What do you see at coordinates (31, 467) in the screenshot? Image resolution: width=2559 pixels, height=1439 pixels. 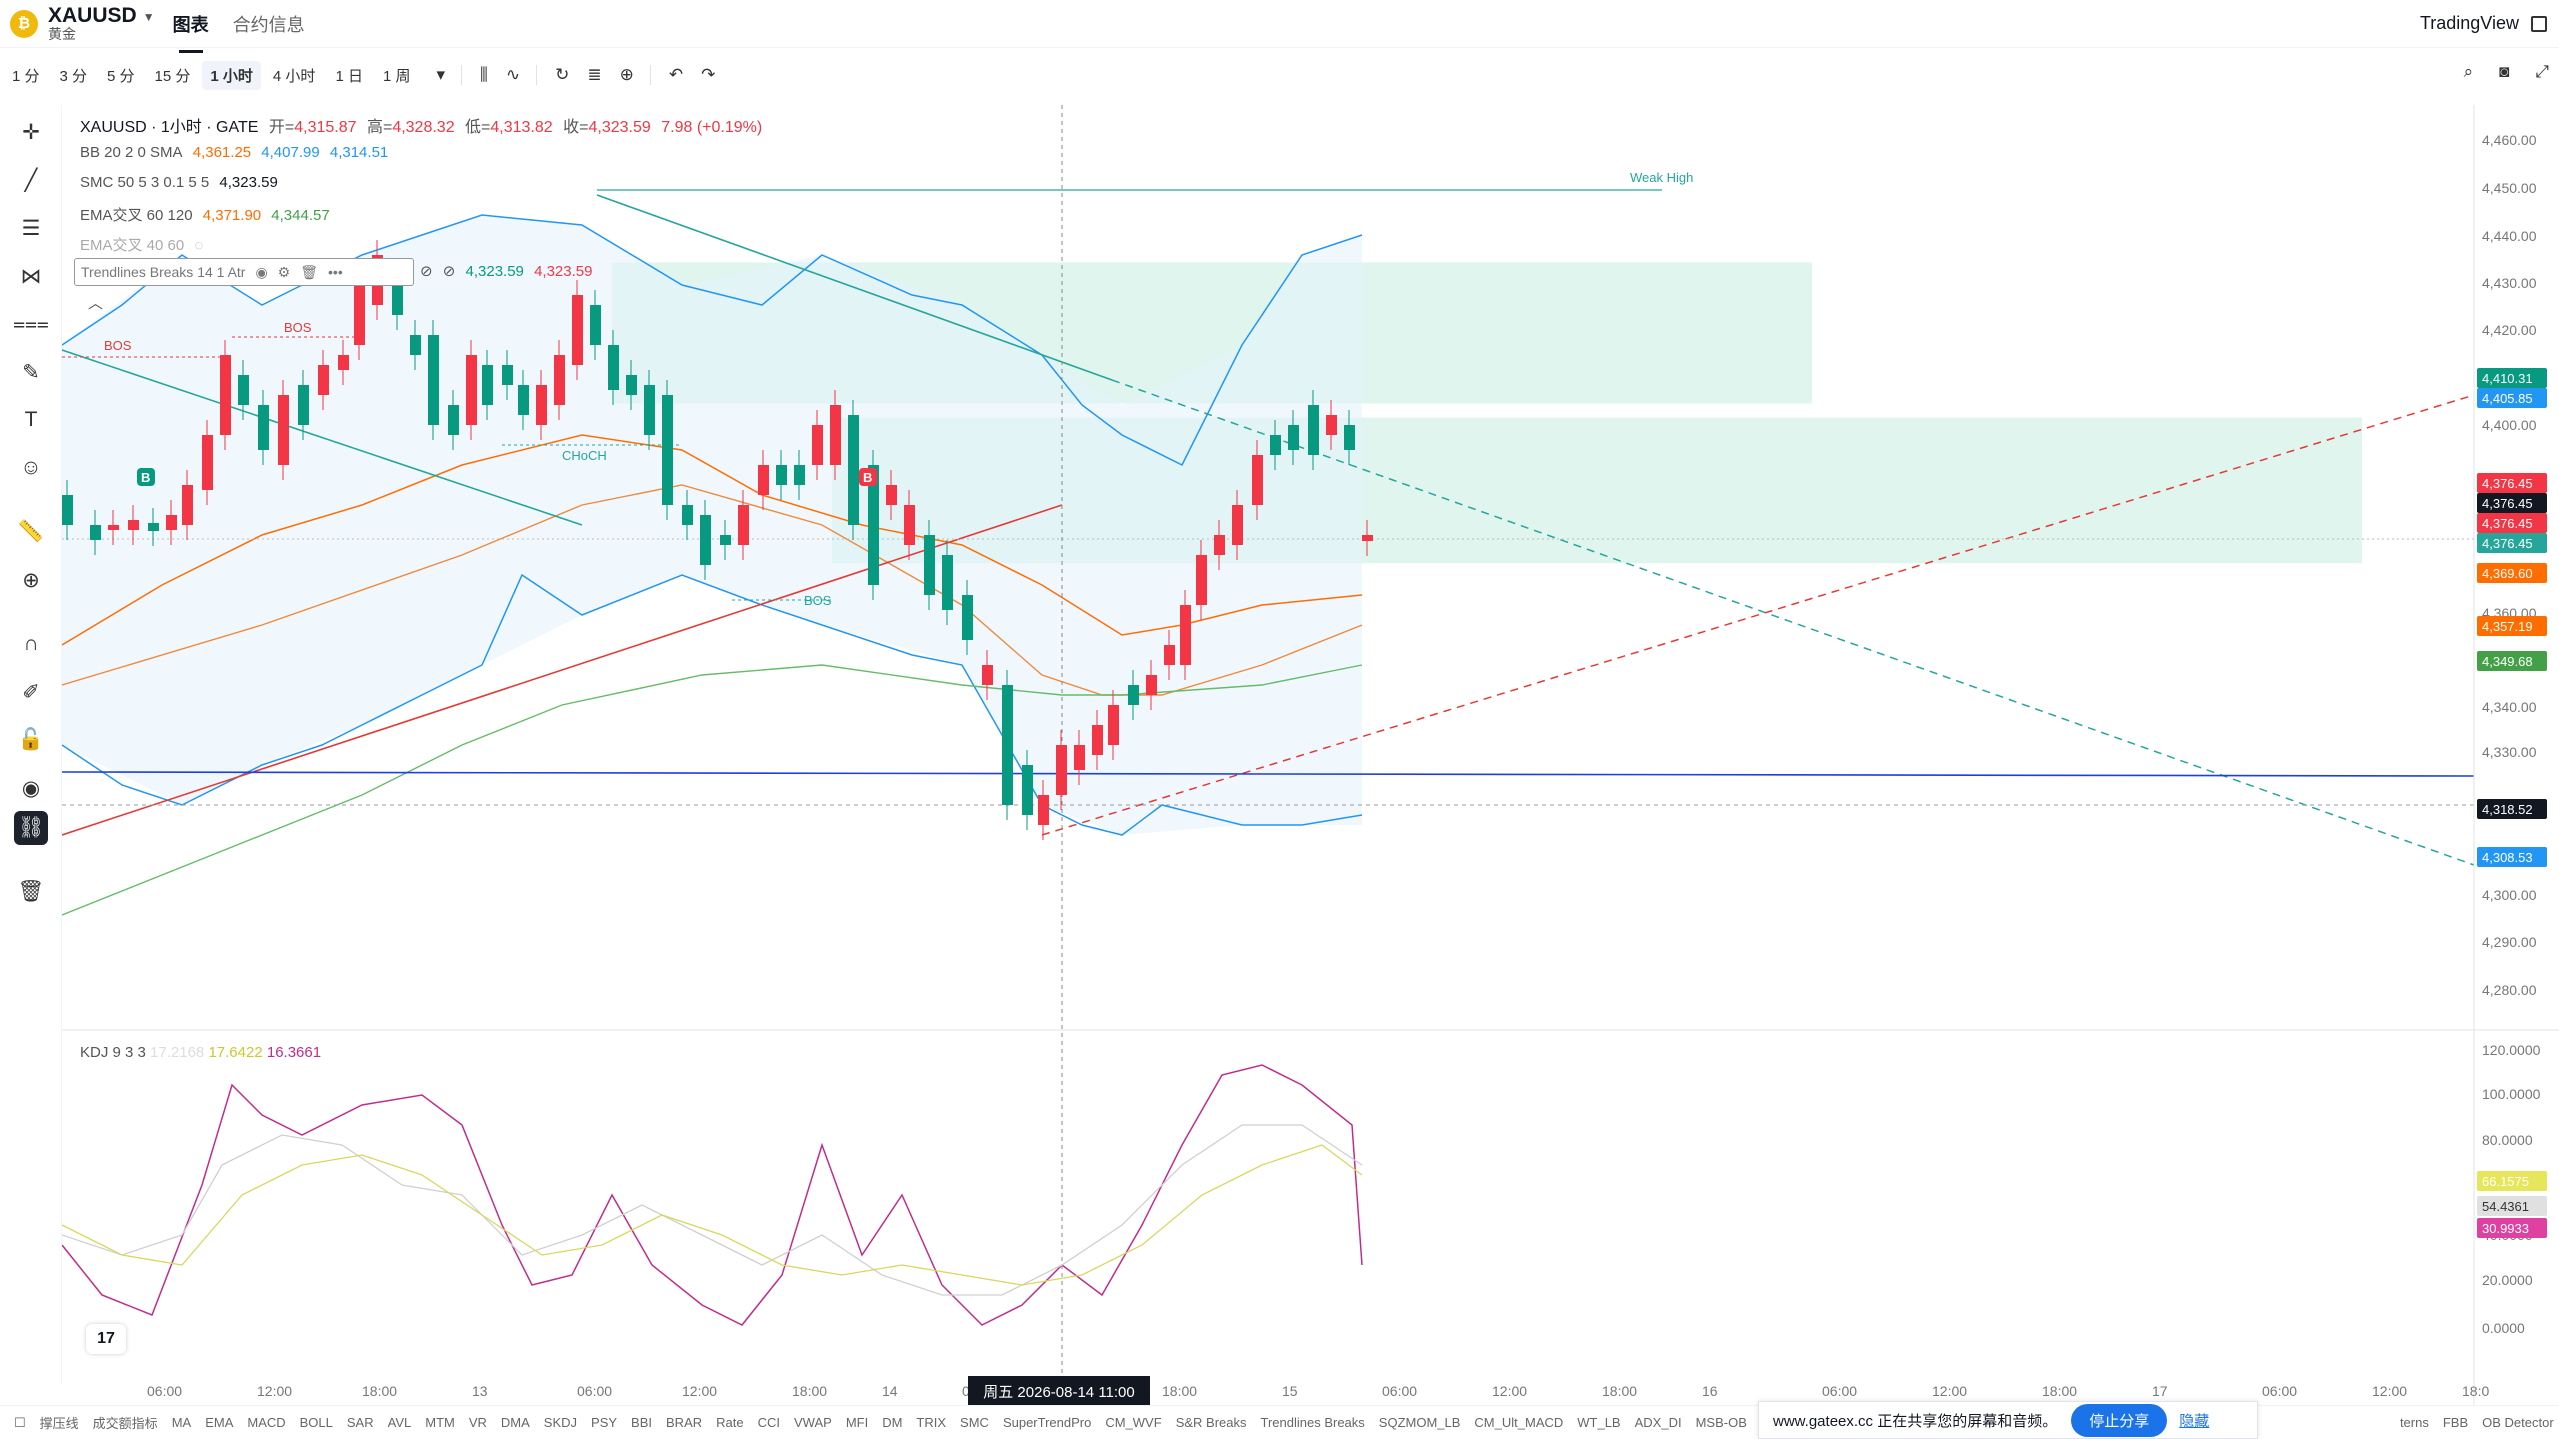 I see `emoji-icon: ☺` at bounding box center [31, 467].